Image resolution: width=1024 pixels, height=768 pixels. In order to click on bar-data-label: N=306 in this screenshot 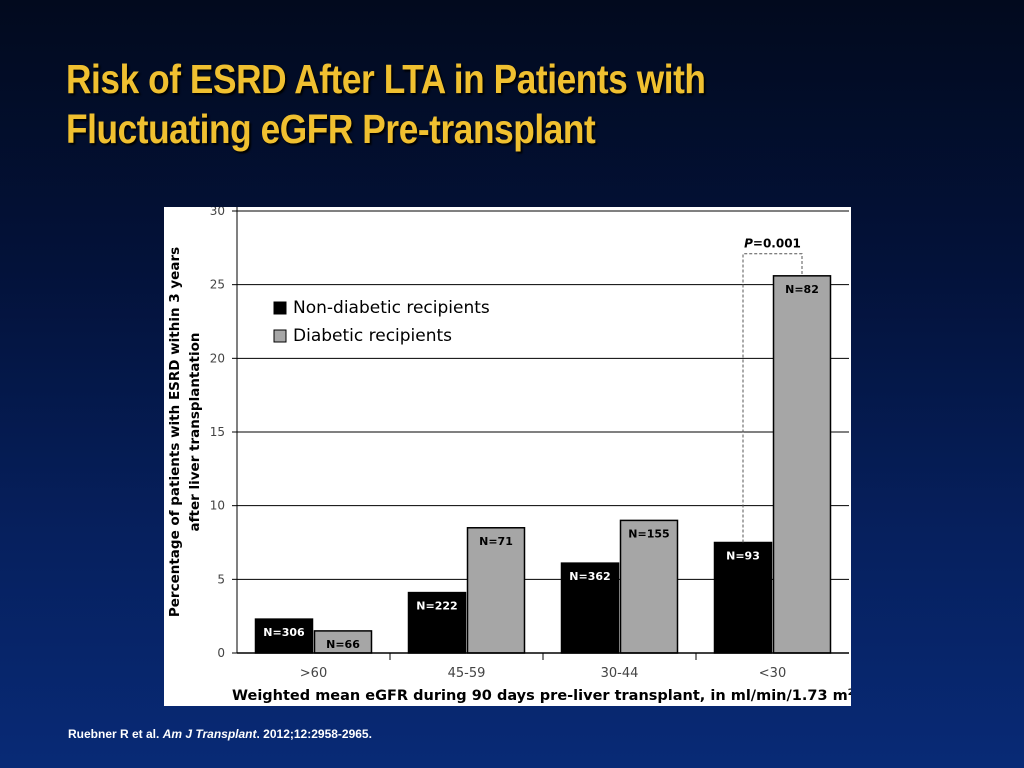, I will do `click(284, 632)`.